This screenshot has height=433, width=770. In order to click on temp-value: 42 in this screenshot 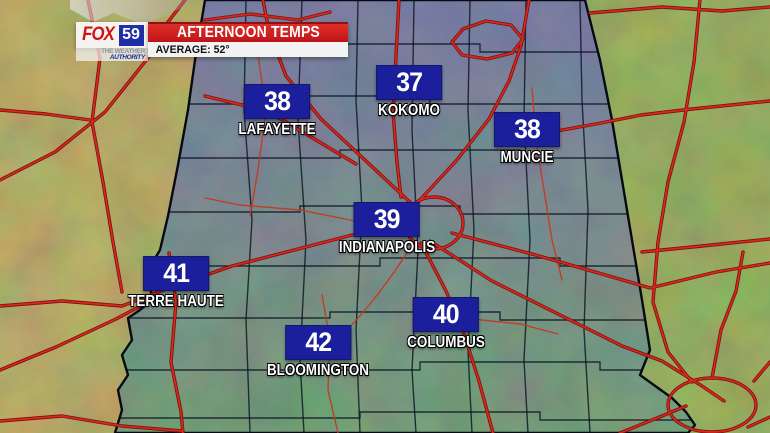, I will do `click(318, 342)`.